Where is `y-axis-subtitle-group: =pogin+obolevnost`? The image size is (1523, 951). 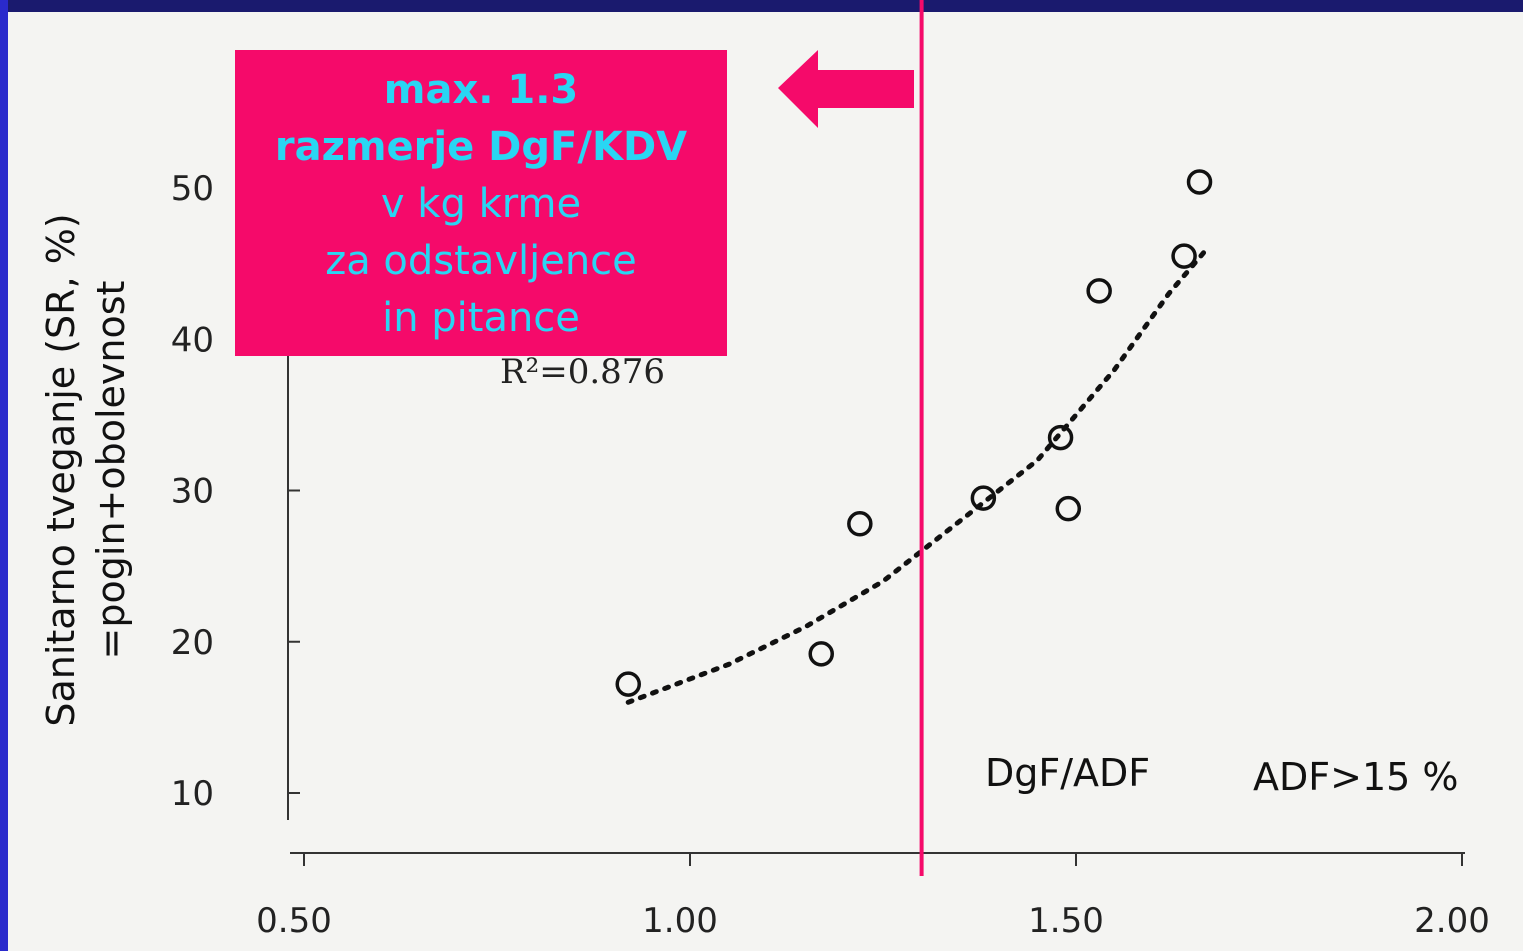 y-axis-subtitle-group: =pogin+obolevnost is located at coordinates (111, 470).